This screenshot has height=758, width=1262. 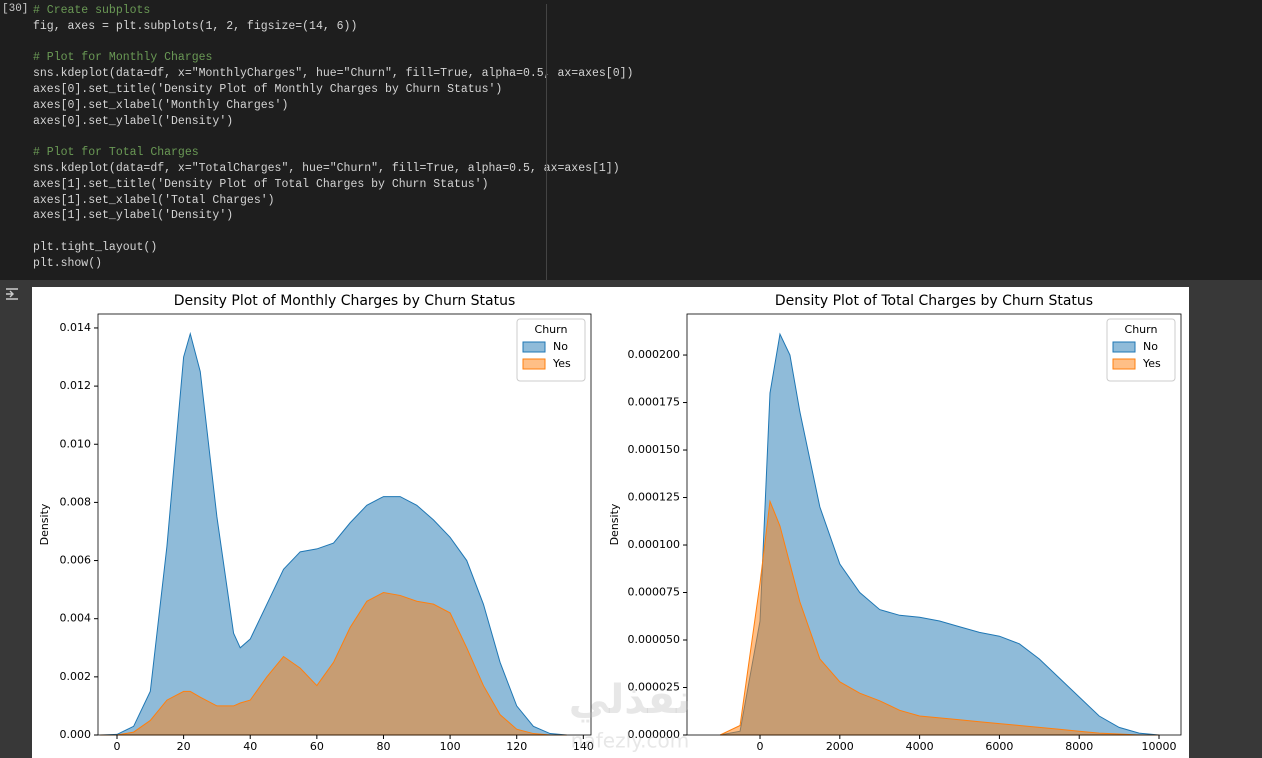 I want to click on x-tick-label: 20, so click(x=184, y=746).